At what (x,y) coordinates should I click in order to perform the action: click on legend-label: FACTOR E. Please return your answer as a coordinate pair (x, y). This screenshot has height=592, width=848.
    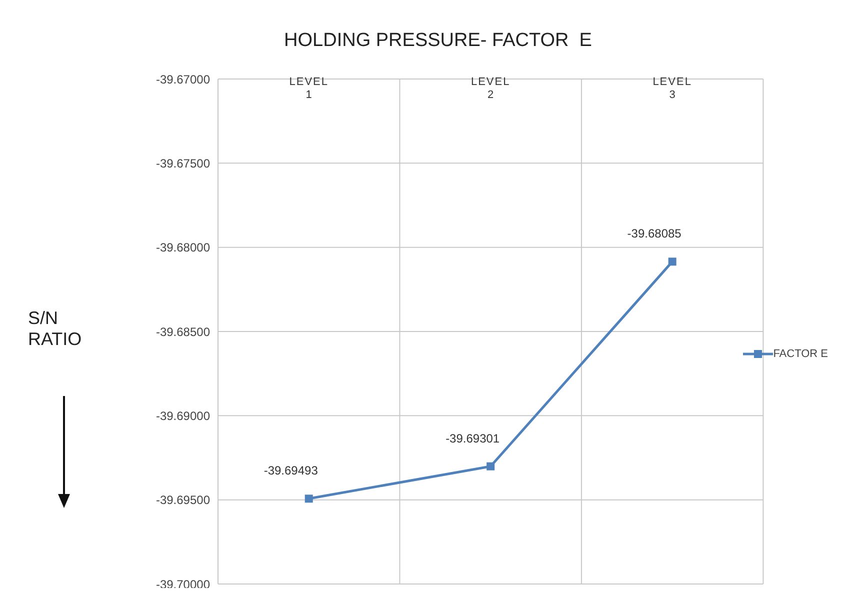
    Looking at the image, I should click on (800, 354).